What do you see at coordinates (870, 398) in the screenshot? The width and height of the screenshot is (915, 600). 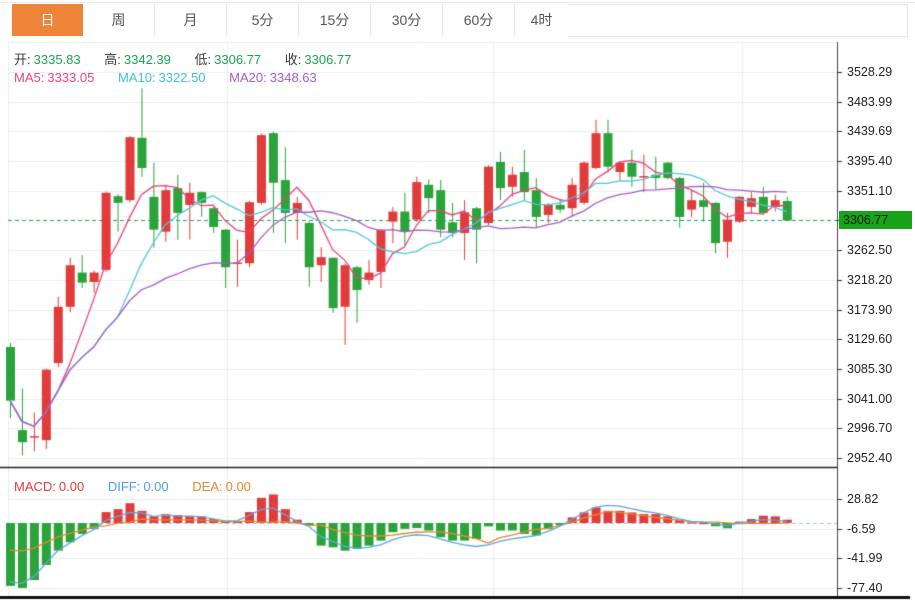 I see `price-axis-label: 3041.00` at bounding box center [870, 398].